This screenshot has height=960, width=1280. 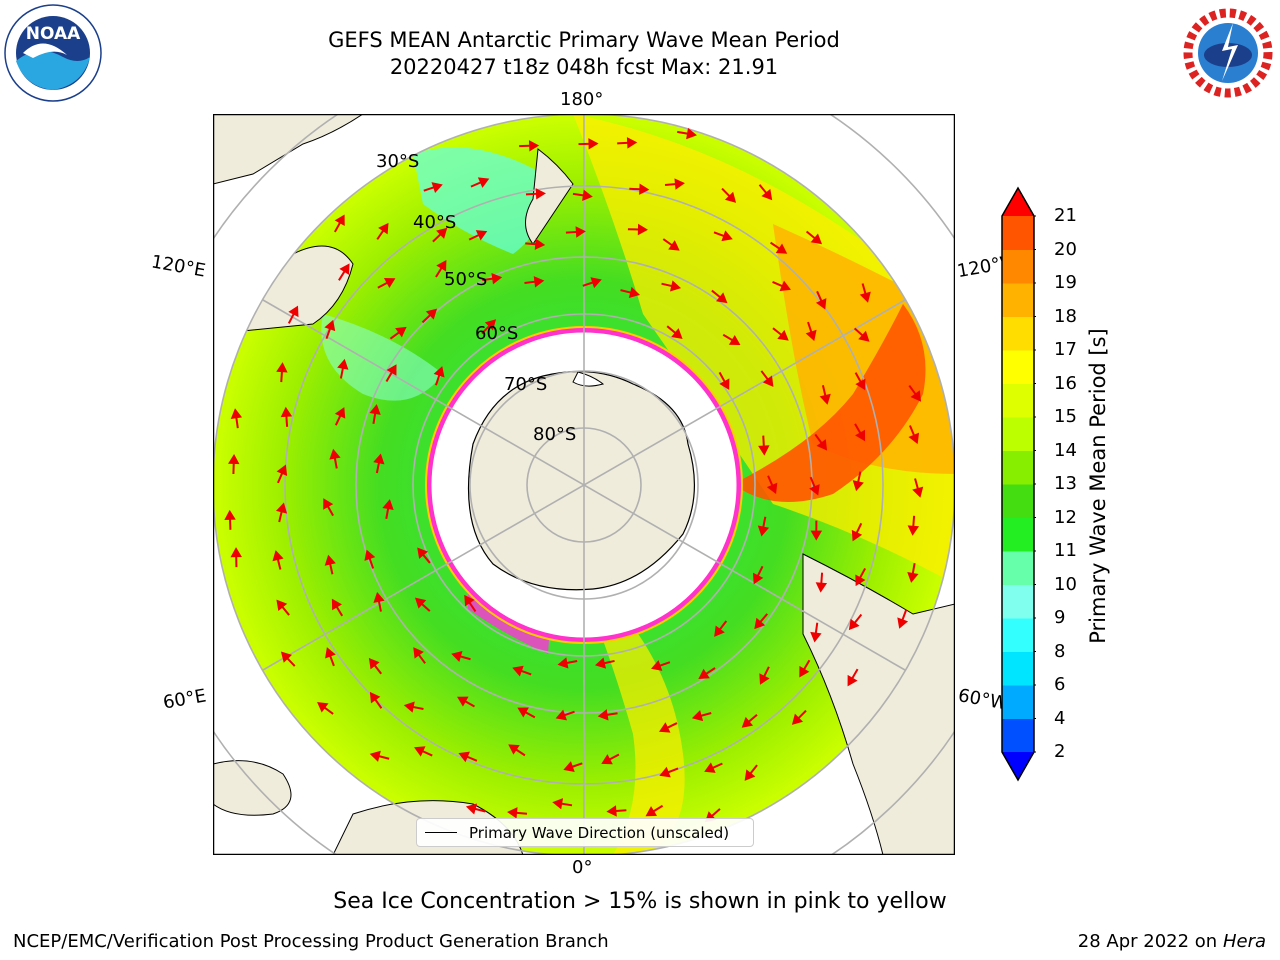 I want to click on colorbar-over-triangle, so click(x=1018, y=202).